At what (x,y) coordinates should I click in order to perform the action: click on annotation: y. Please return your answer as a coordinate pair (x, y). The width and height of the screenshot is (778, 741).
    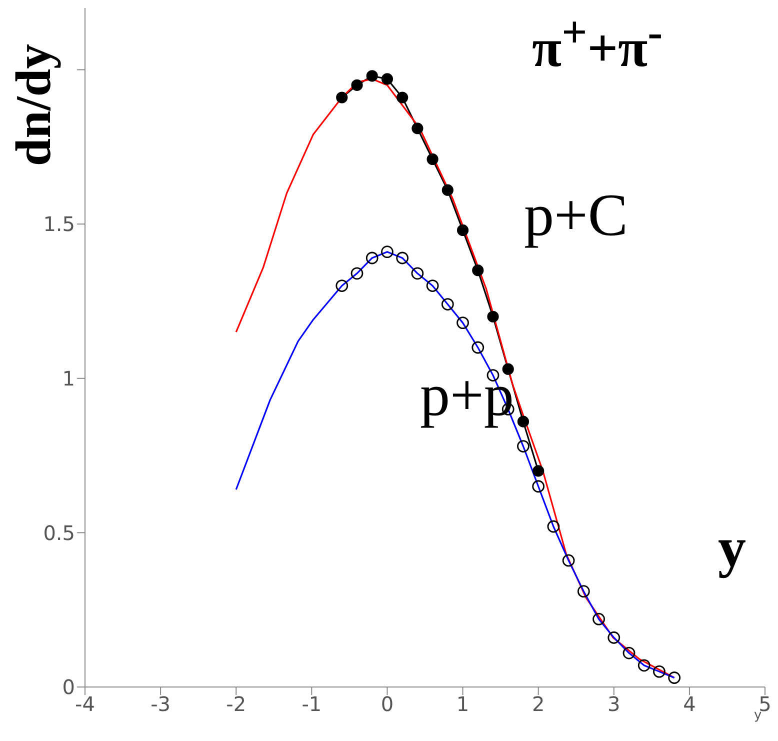
    Looking at the image, I should click on (732, 548).